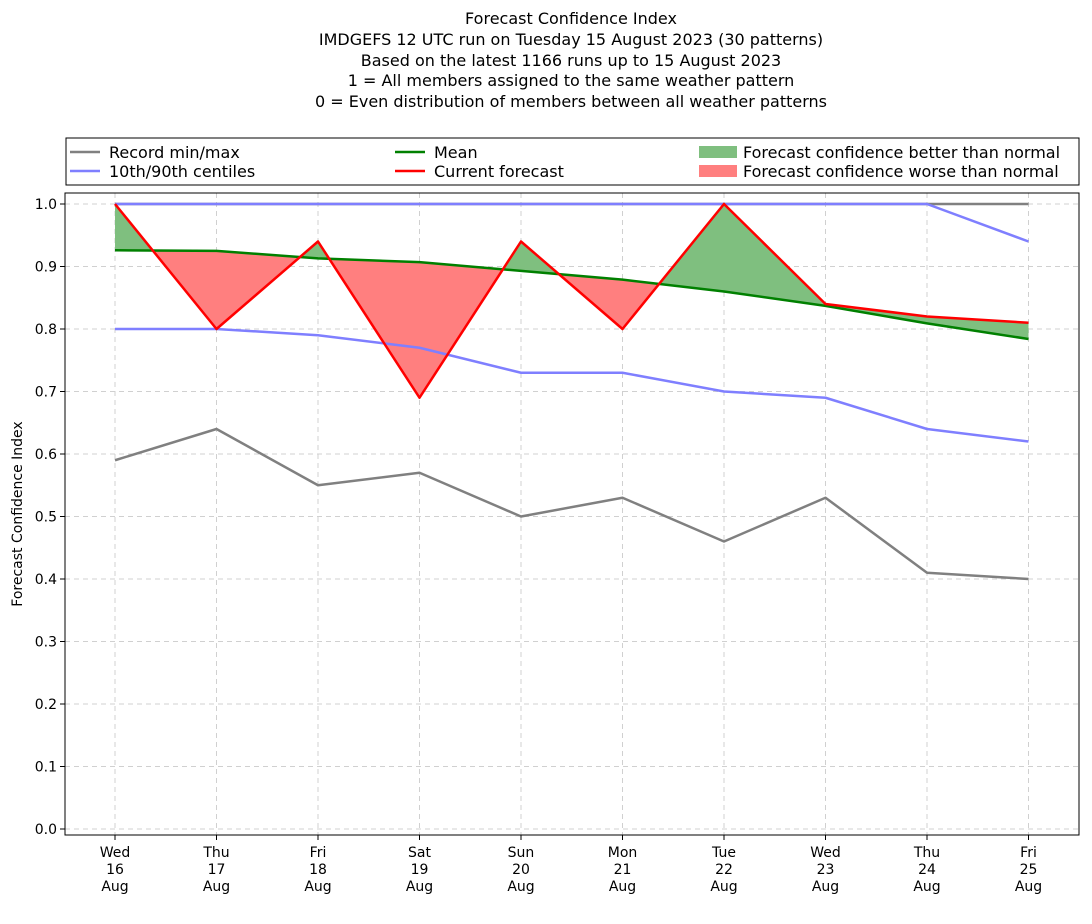 The height and width of the screenshot is (924, 1092). Describe the element at coordinates (901, 171) in the screenshot. I see `legend-label-worse: Forecast confidence worse than normal` at that location.